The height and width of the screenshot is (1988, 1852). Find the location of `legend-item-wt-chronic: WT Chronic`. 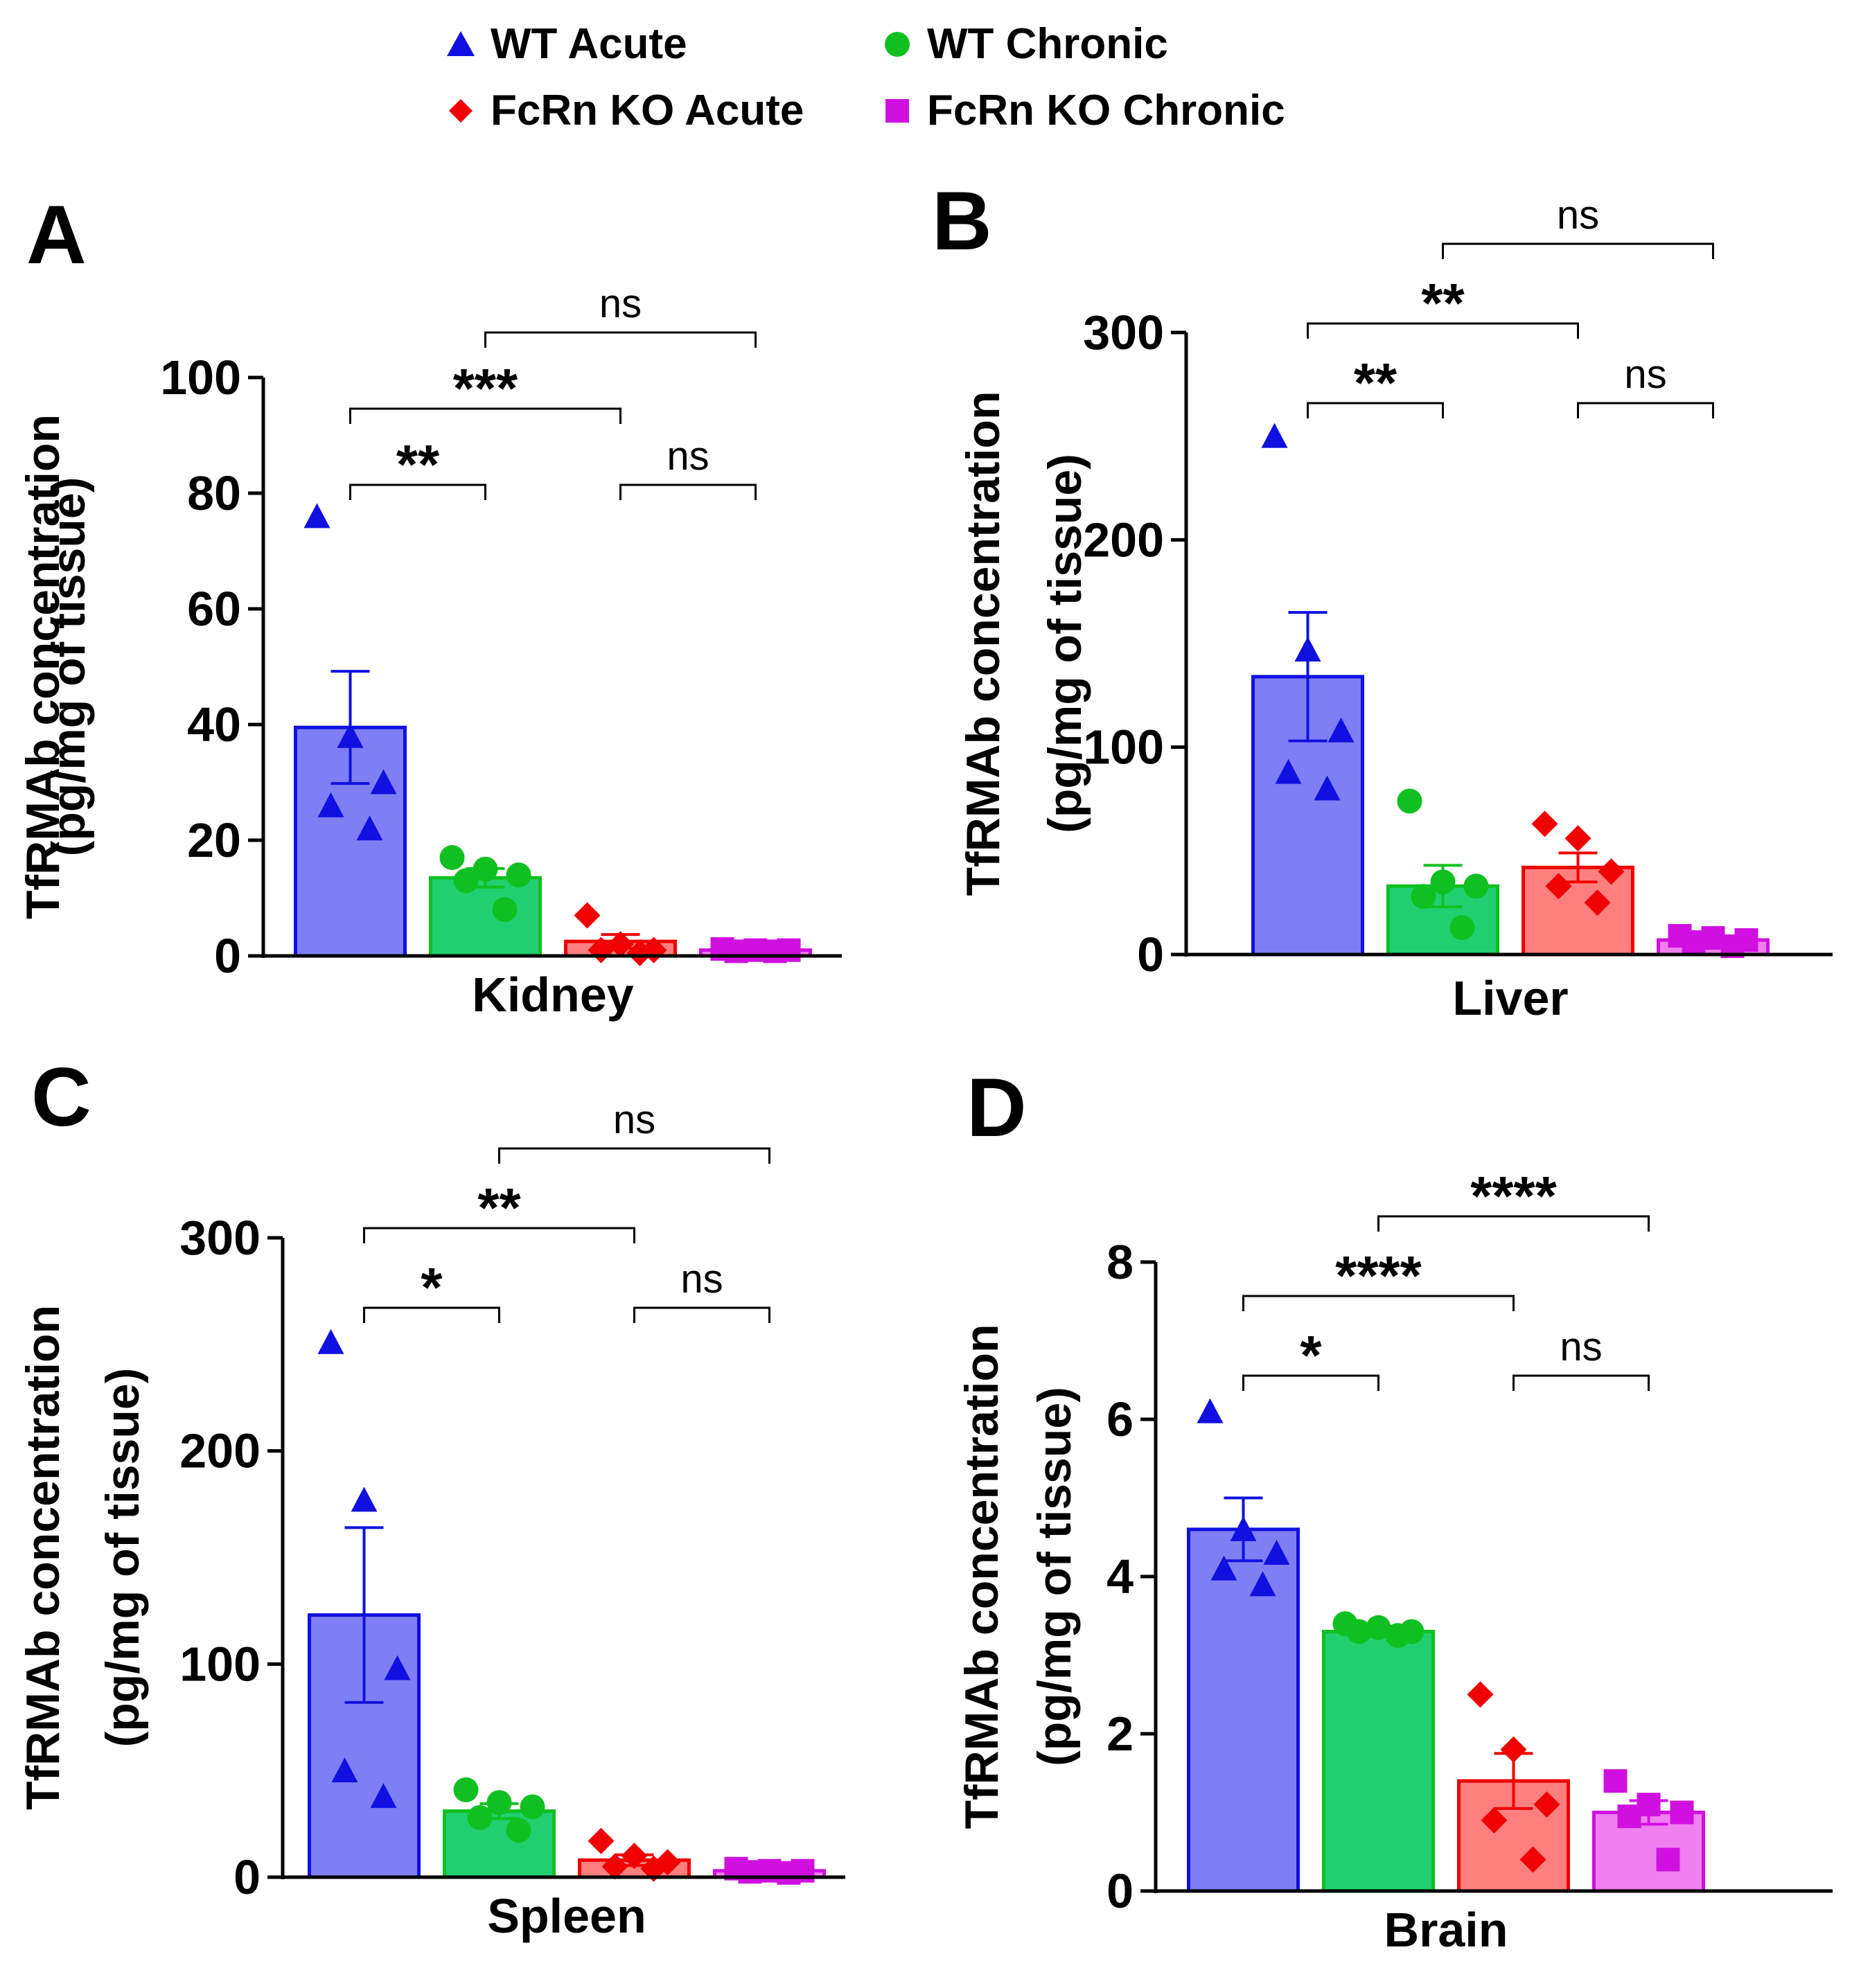

legend-item-wt-chronic: WT Chronic is located at coordinates (1024, 44).